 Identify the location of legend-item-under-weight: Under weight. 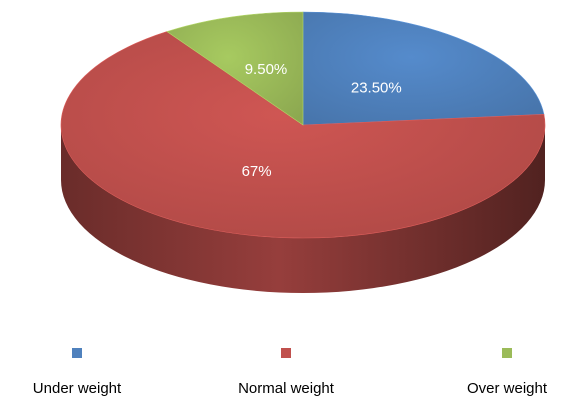
(83, 368).